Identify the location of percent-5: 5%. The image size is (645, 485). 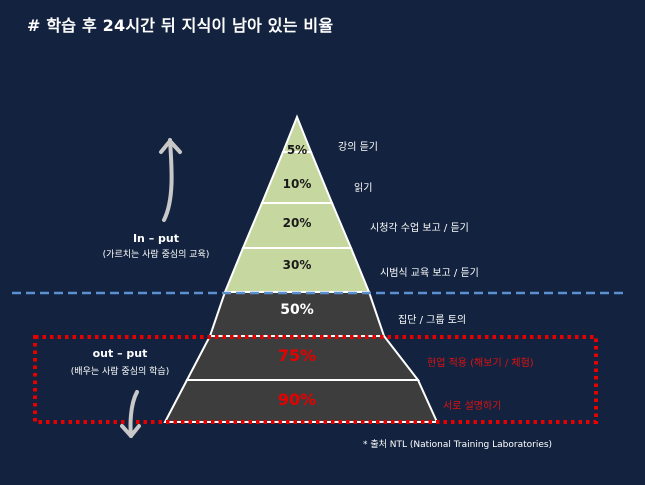
(297, 150).